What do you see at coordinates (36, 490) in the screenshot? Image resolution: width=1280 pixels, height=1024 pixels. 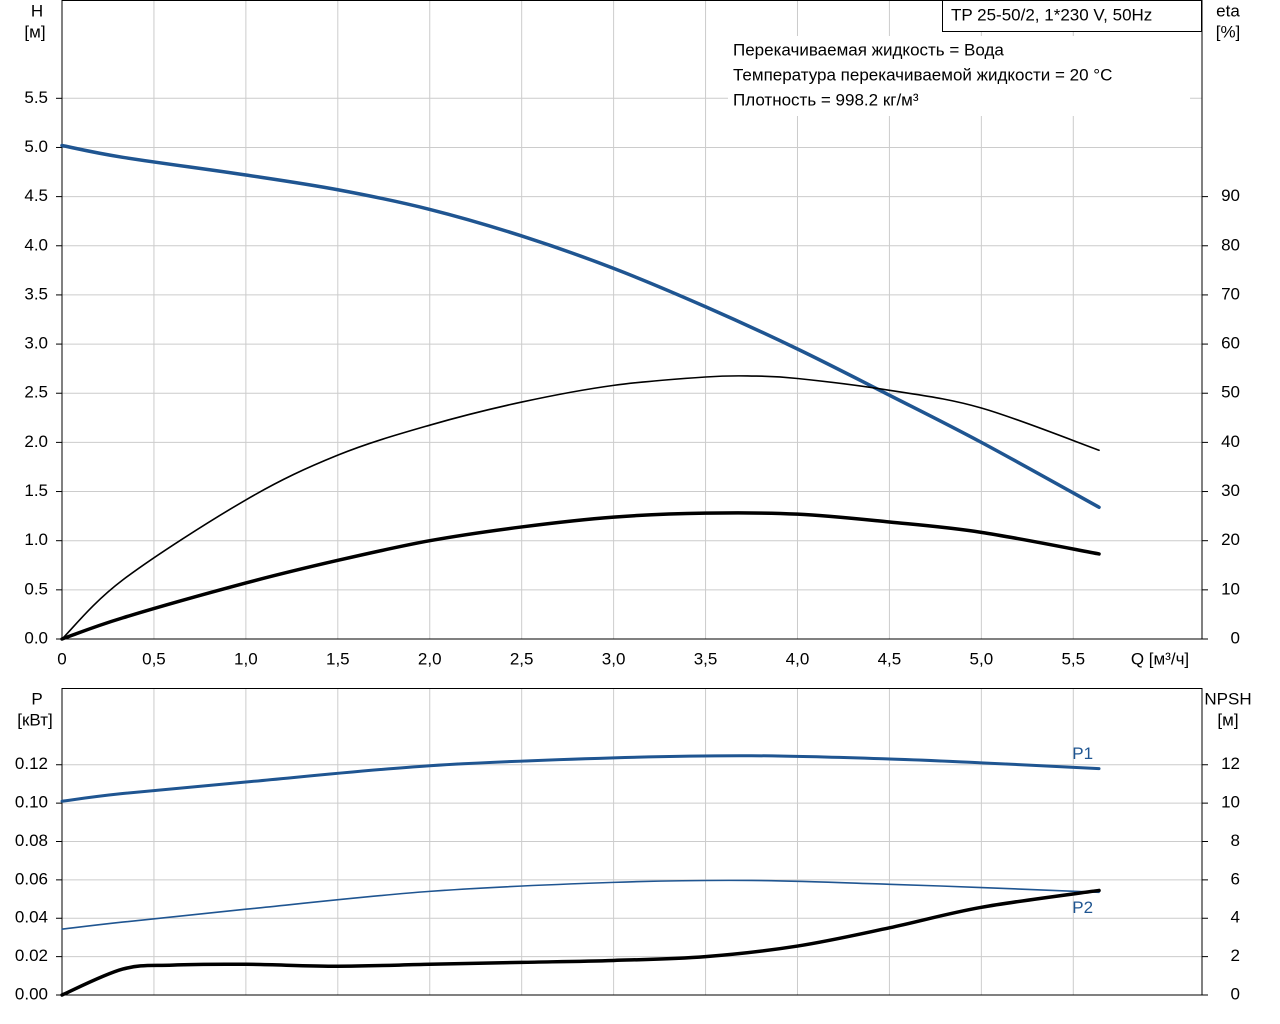 I see `y-tick-label: 1.5` at bounding box center [36, 490].